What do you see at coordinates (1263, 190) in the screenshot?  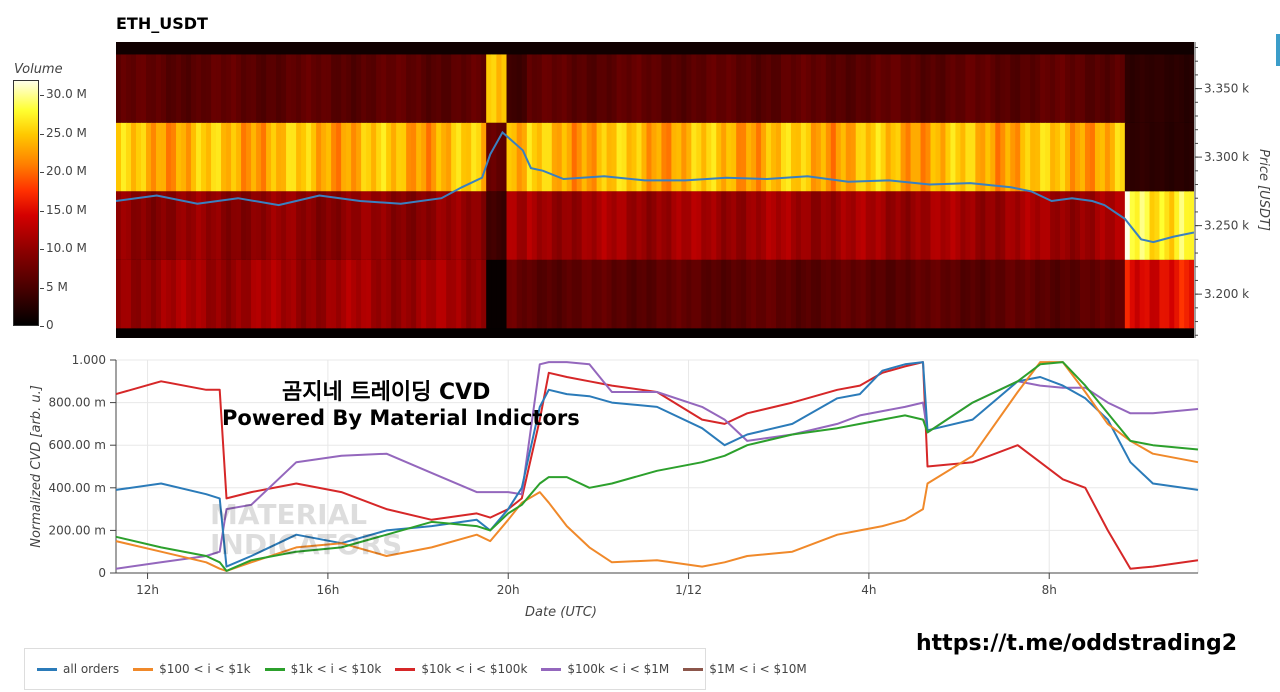 I see `price-axis-label: Price [USDT]` at bounding box center [1263, 190].